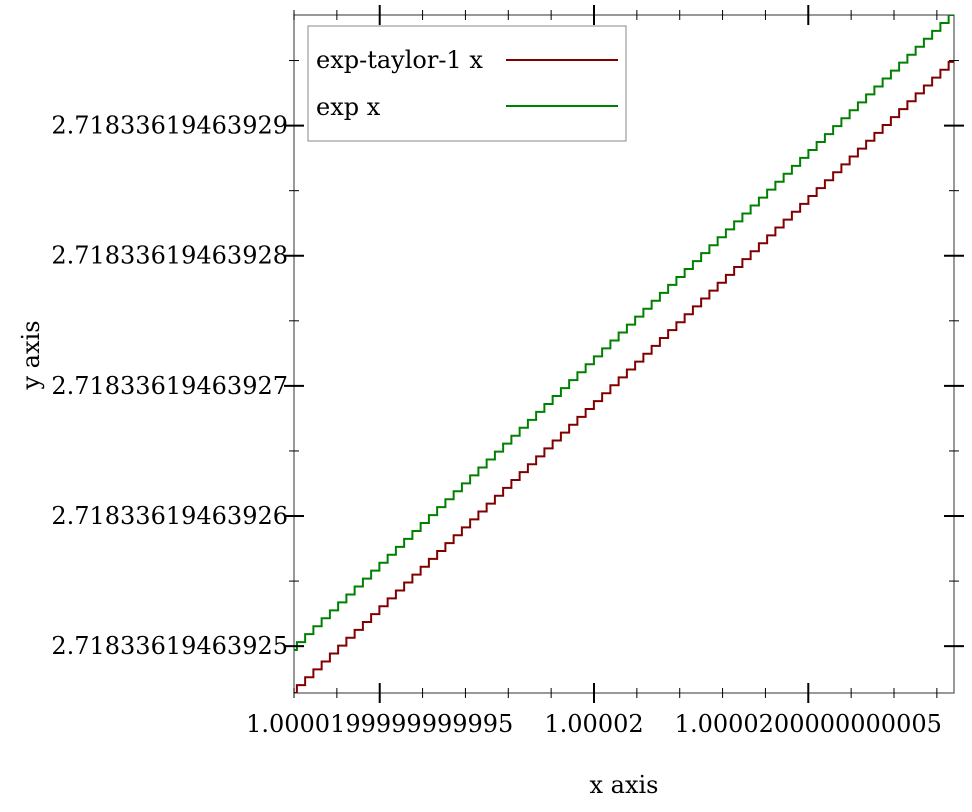 This screenshot has height=812, width=972. What do you see at coordinates (624, 785) in the screenshot?
I see `x-axis-label: x axis` at bounding box center [624, 785].